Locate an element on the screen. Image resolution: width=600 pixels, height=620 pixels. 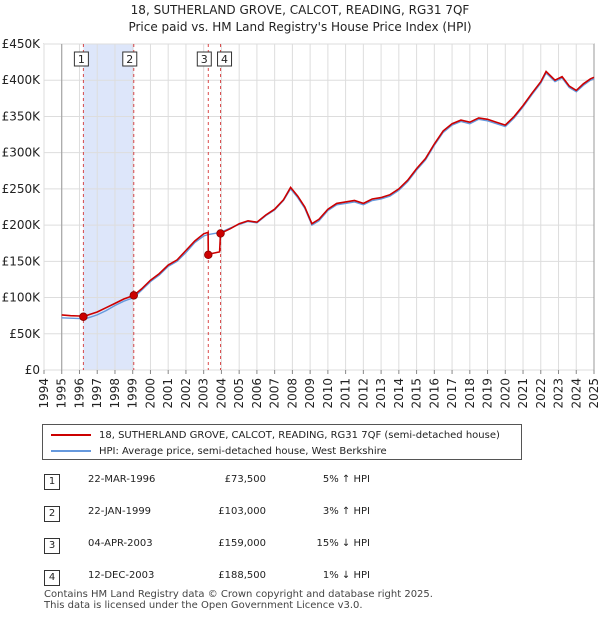
x-tick-label: 2002 is located at coordinates (186, 393).